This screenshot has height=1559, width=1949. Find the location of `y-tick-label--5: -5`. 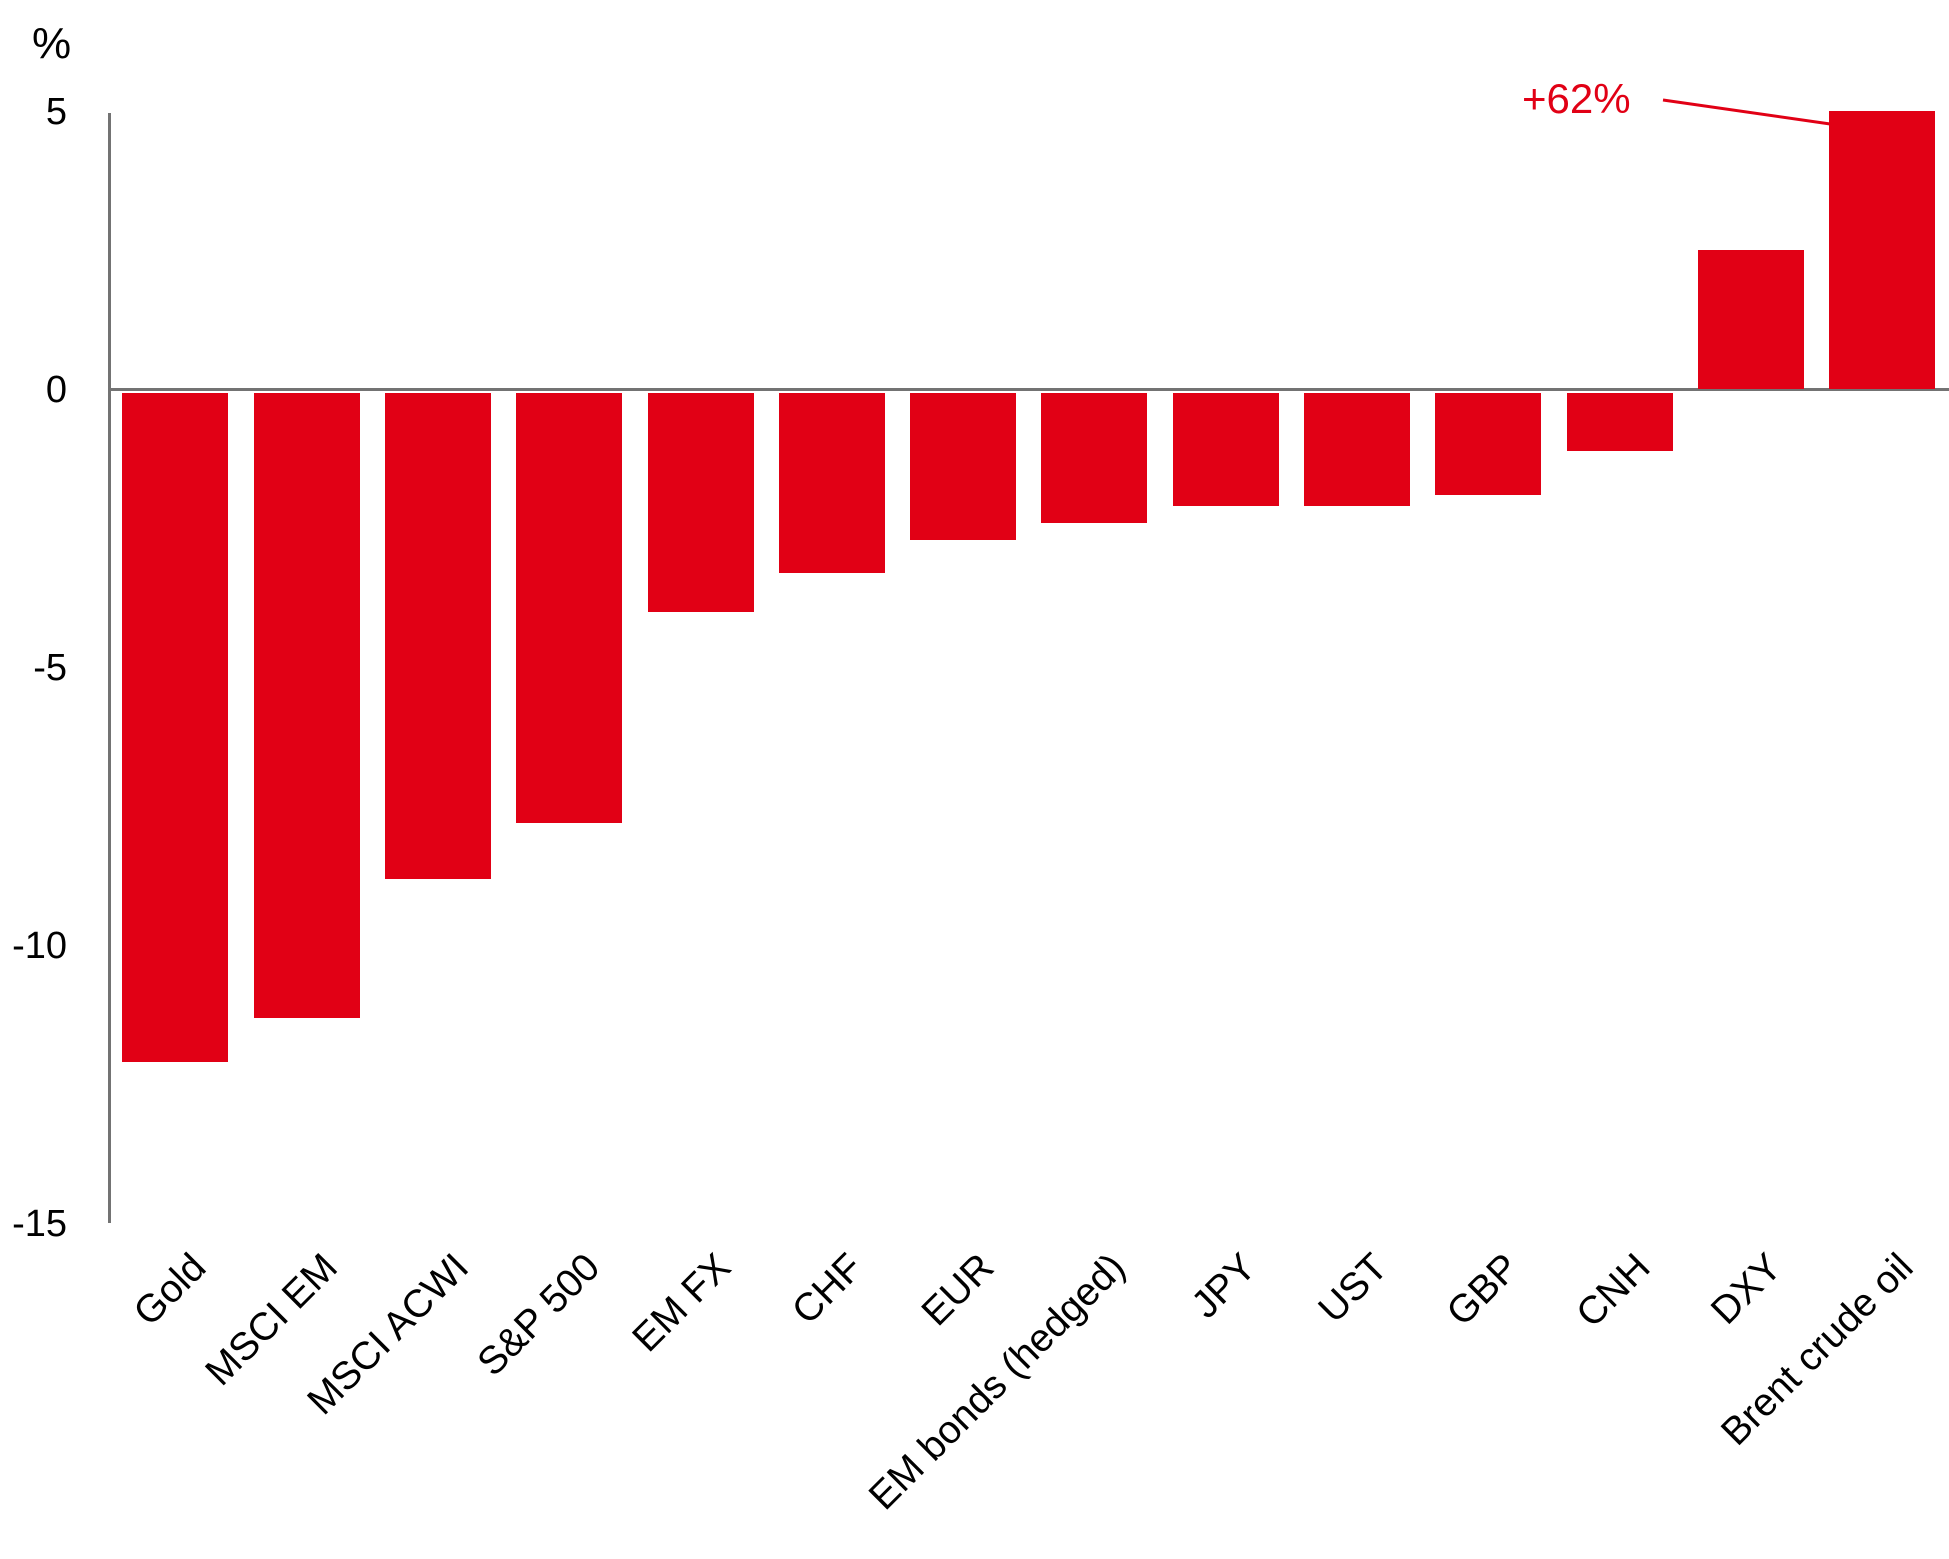

y-tick-label--5: -5 is located at coordinates (50, 667).